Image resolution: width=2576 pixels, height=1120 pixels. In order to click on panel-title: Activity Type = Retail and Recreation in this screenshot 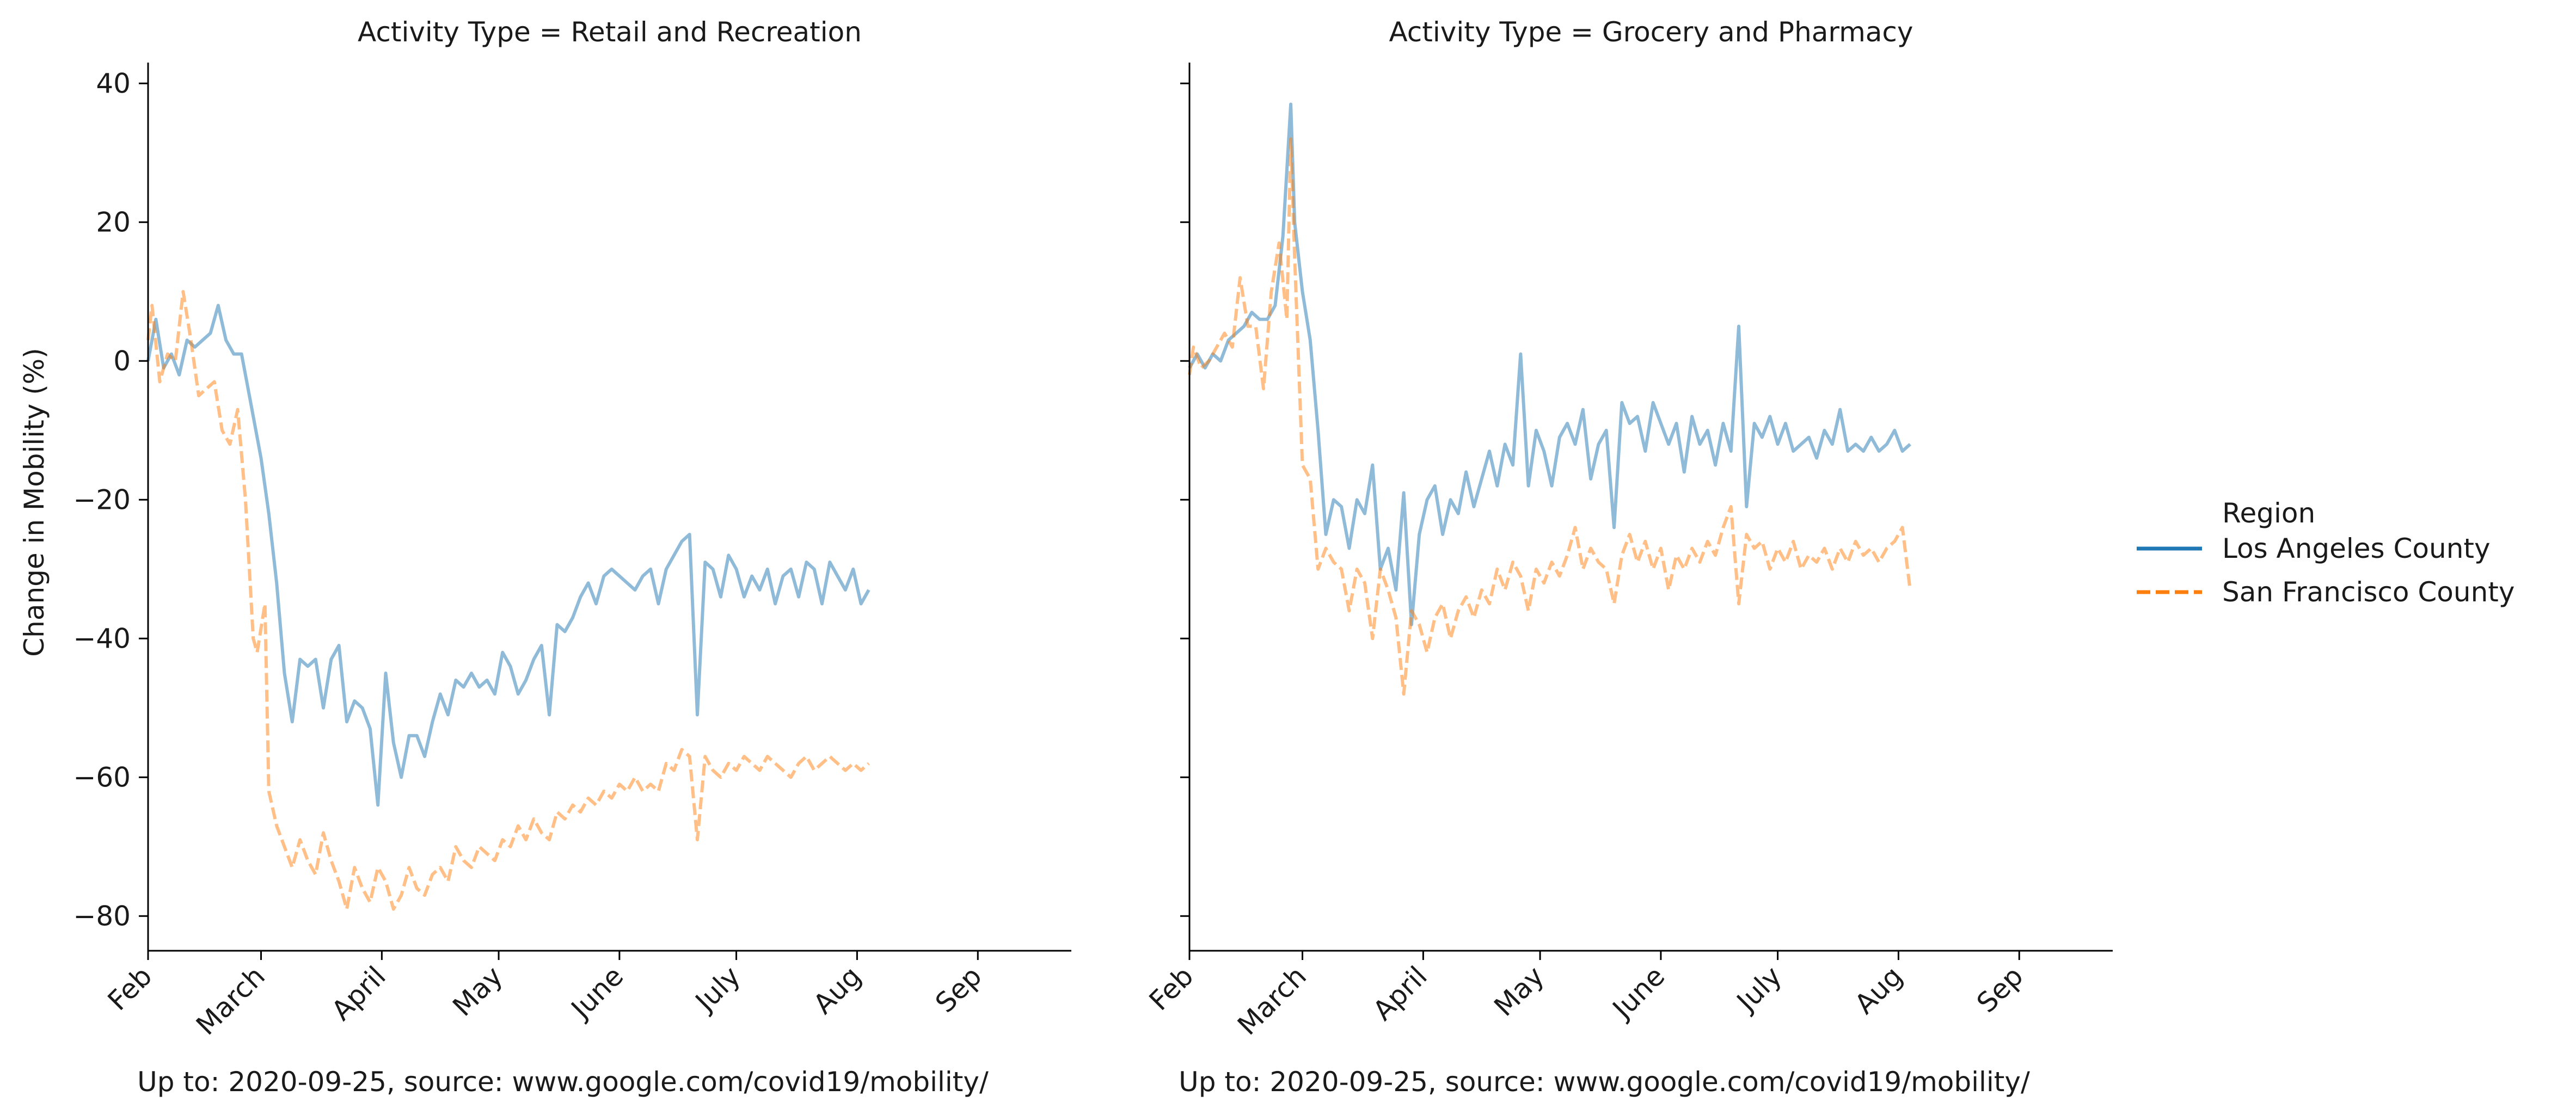, I will do `click(610, 32)`.